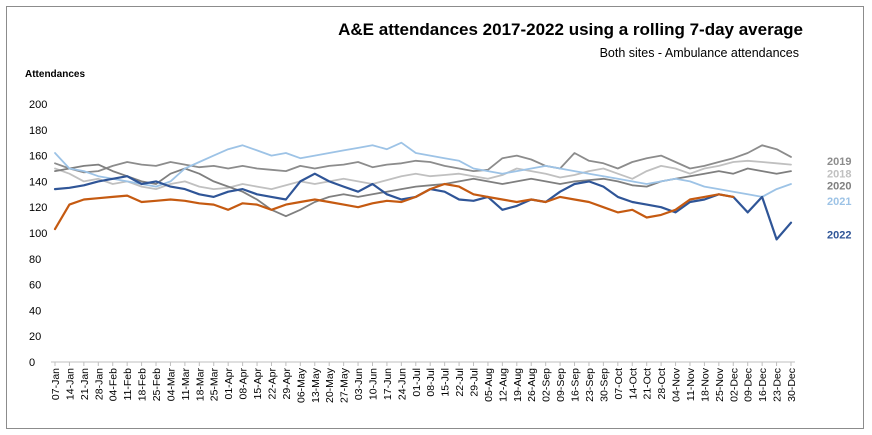 Image resolution: width=872 pixels, height=435 pixels. What do you see at coordinates (373, 384) in the screenshot?
I see `x-tick-label: 10-Jun` at bounding box center [373, 384].